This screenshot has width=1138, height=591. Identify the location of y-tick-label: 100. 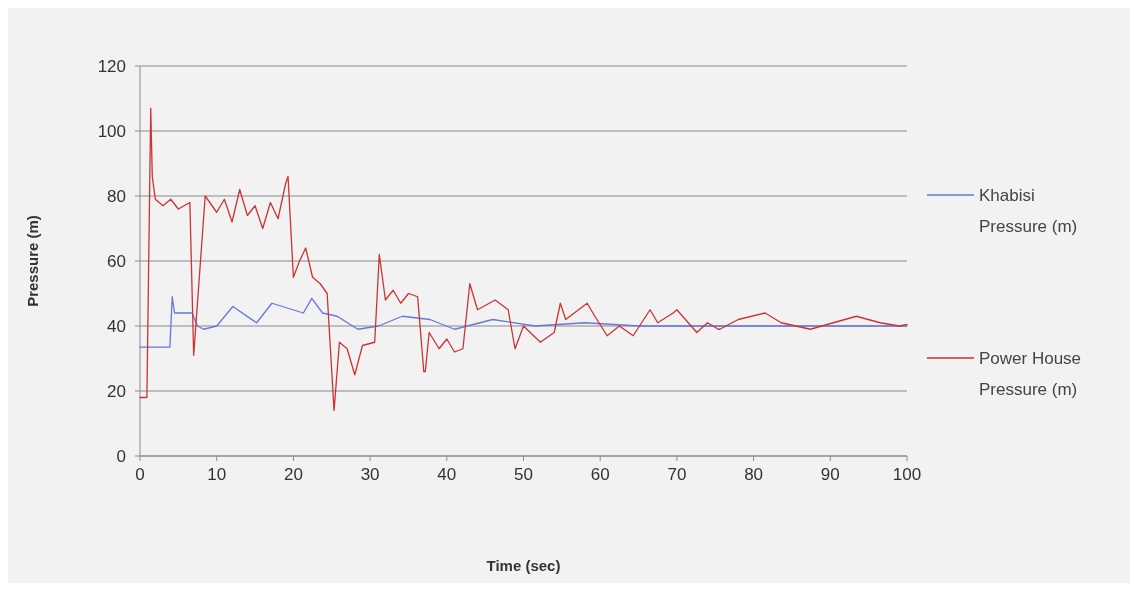
(111, 131).